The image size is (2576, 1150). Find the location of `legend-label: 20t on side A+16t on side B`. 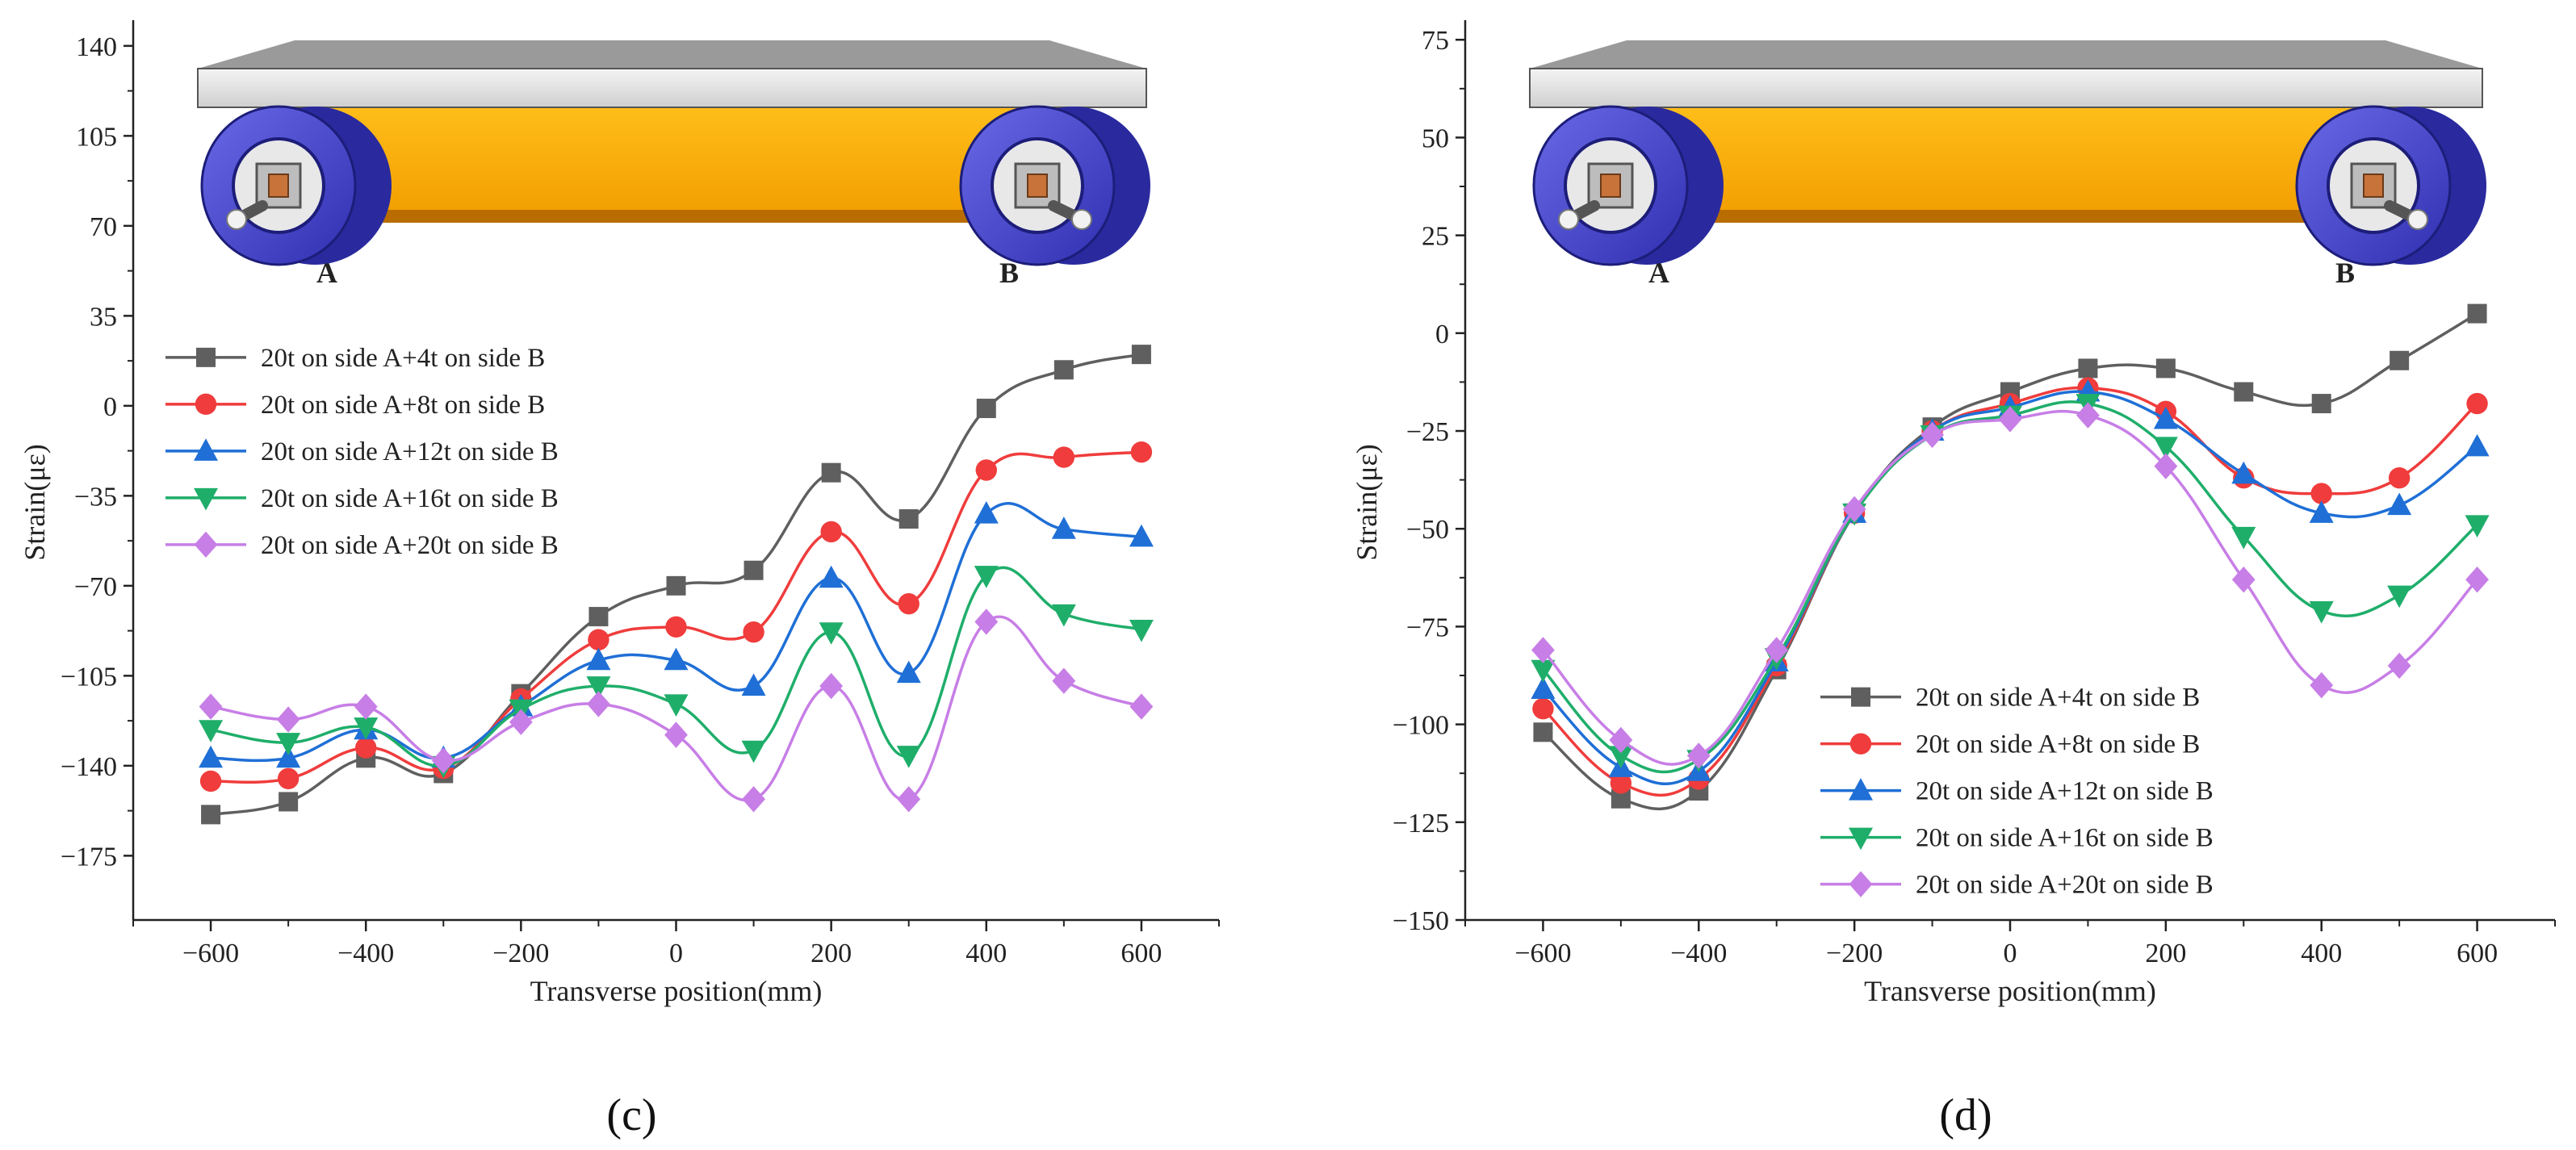

legend-label: 20t on side A+16t on side B is located at coordinates (410, 498).